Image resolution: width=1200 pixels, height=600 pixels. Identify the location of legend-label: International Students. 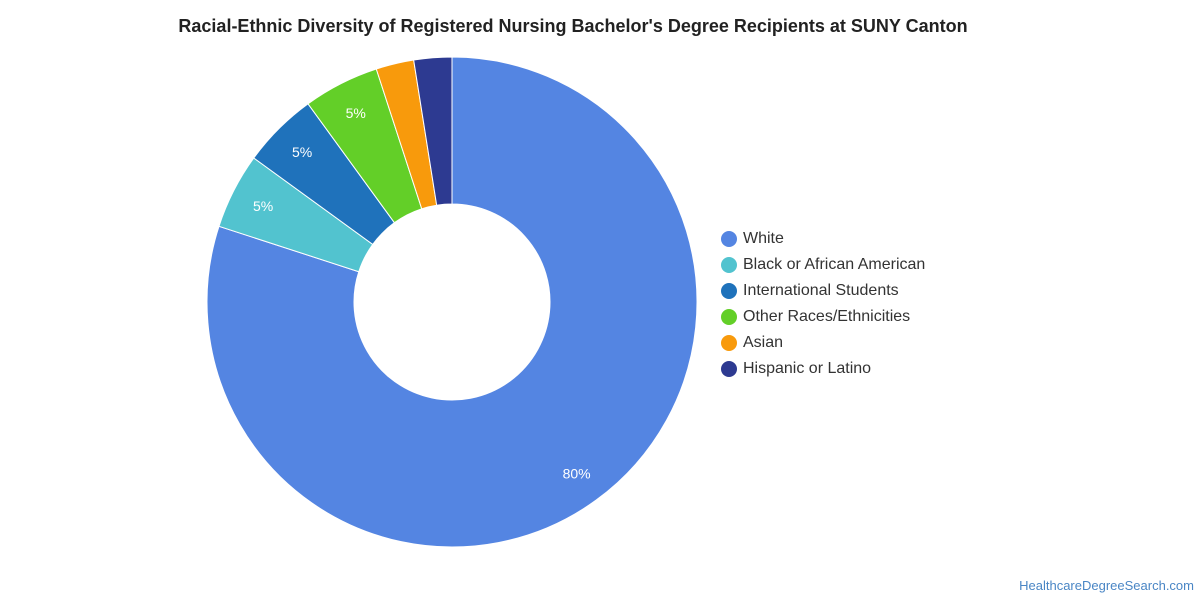
(821, 290).